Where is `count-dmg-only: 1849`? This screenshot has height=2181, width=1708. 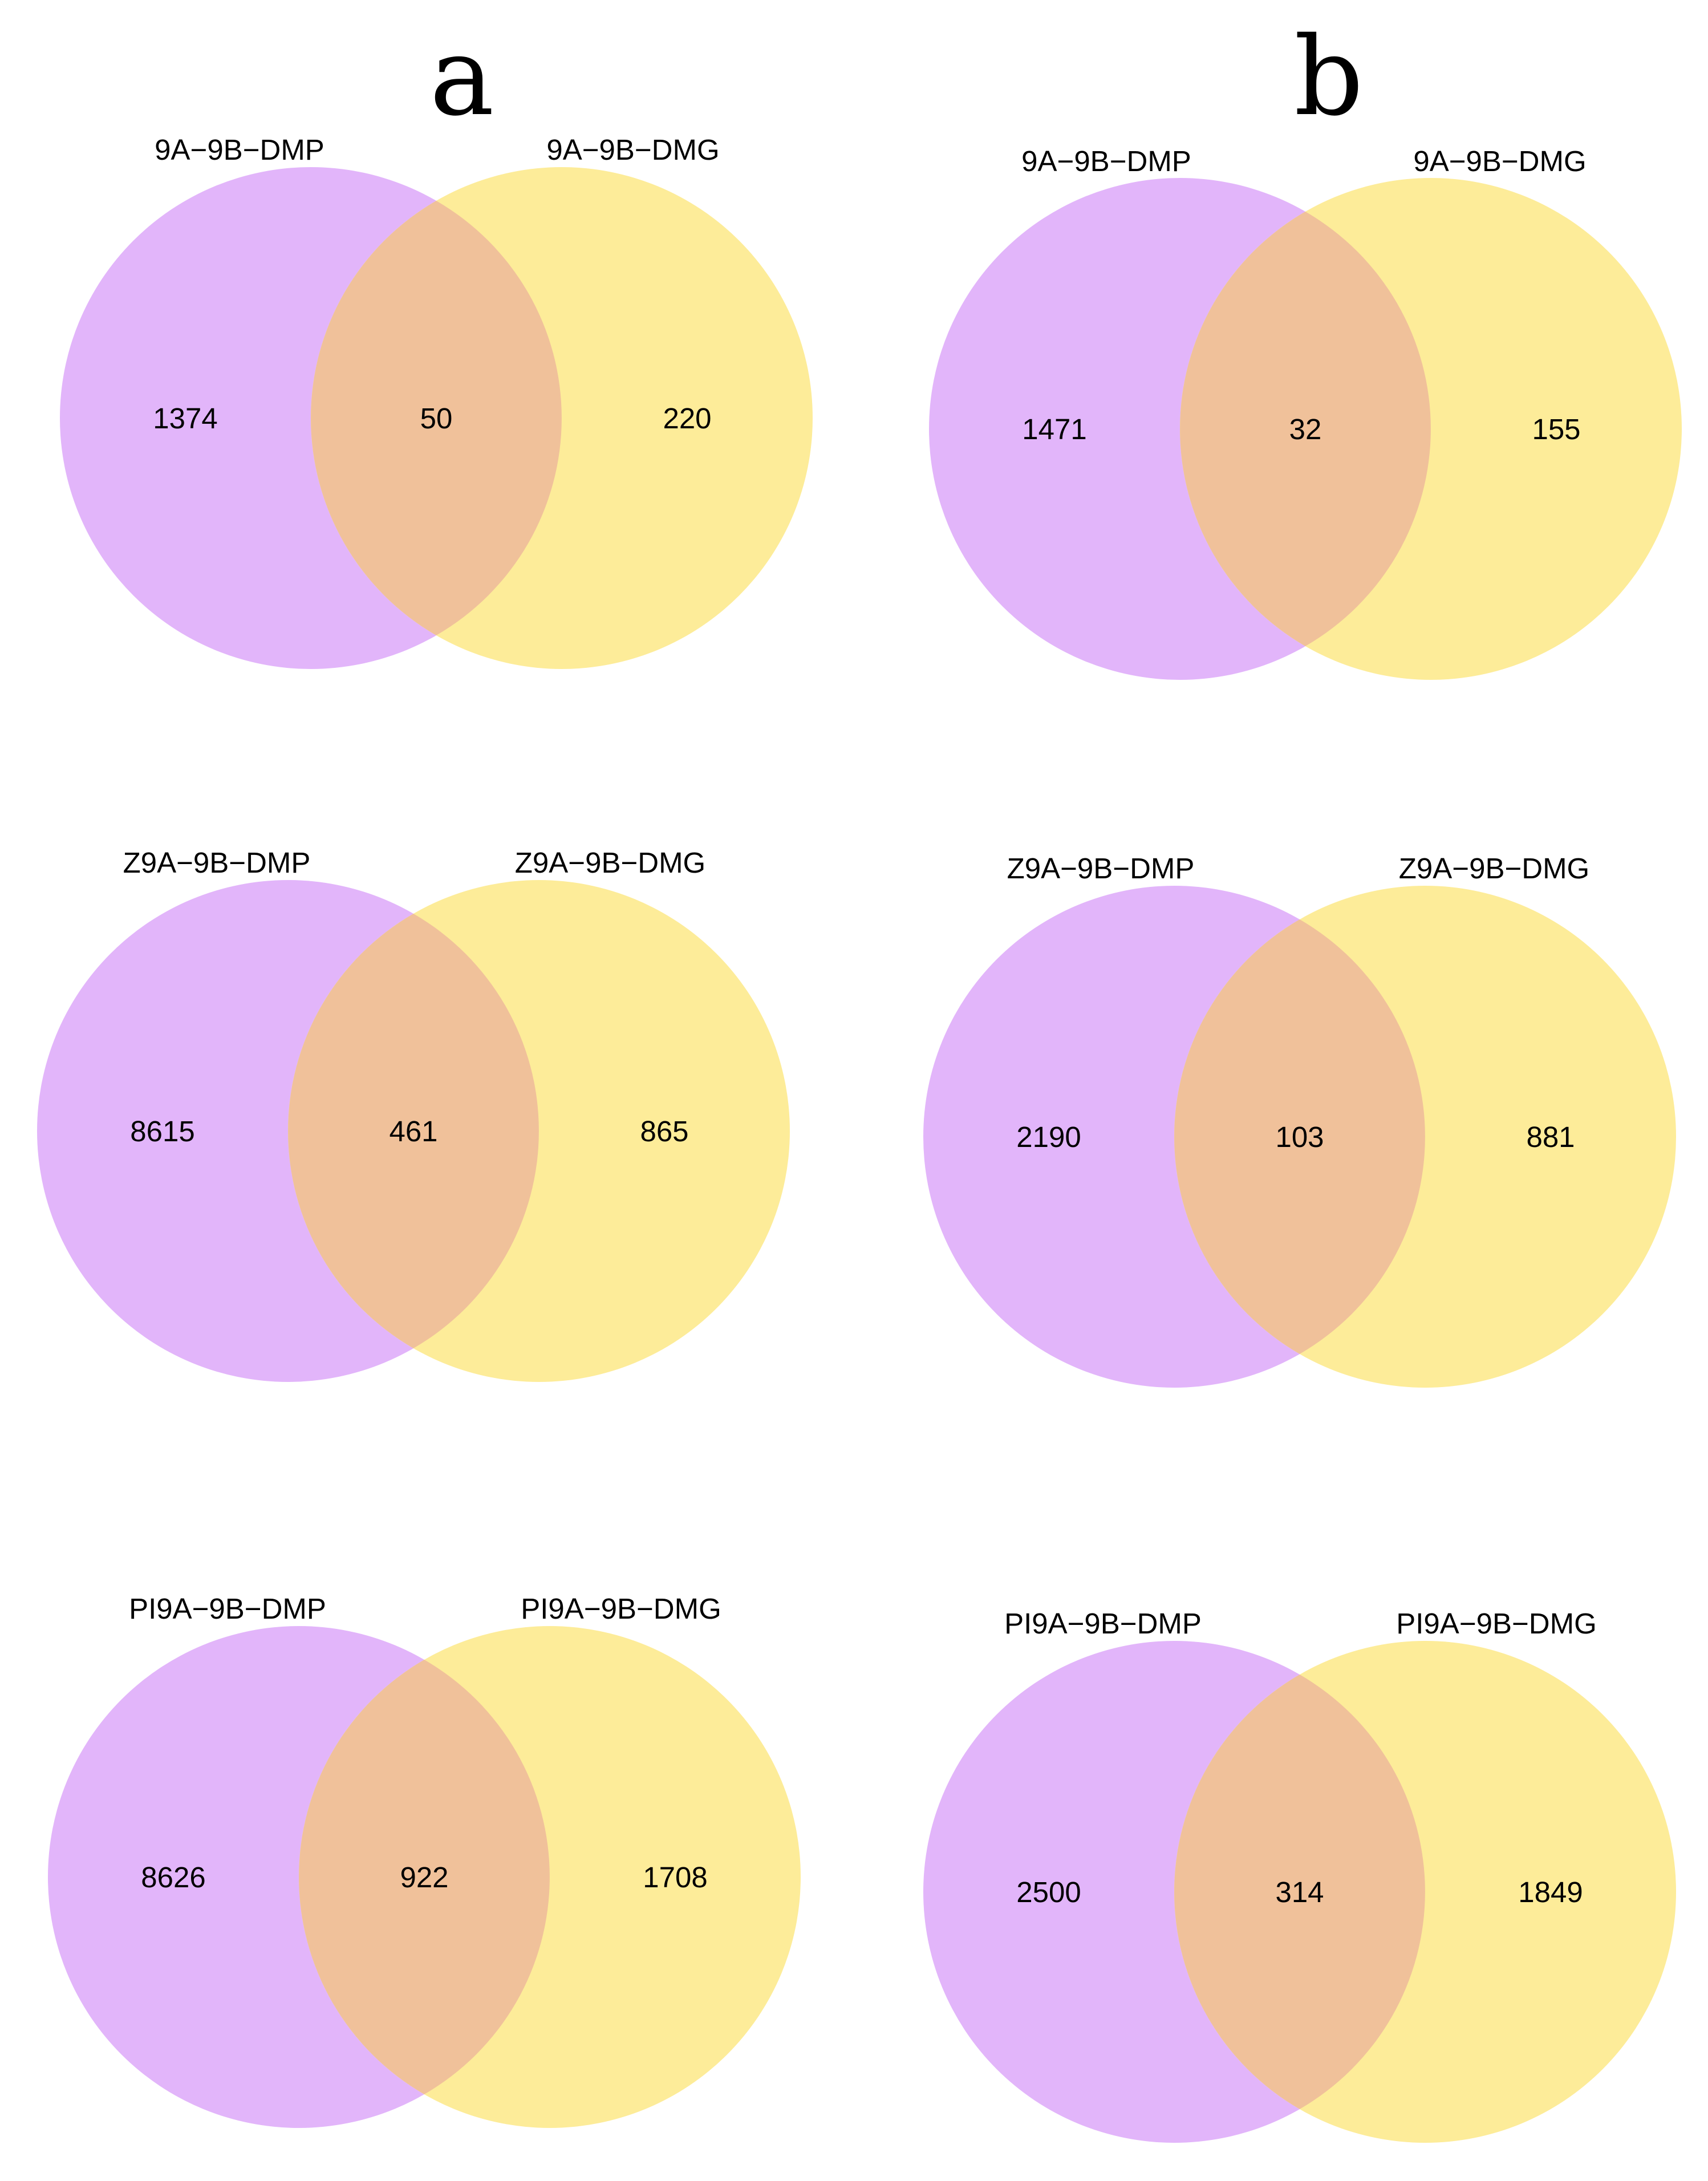 count-dmg-only: 1849 is located at coordinates (1550, 1892).